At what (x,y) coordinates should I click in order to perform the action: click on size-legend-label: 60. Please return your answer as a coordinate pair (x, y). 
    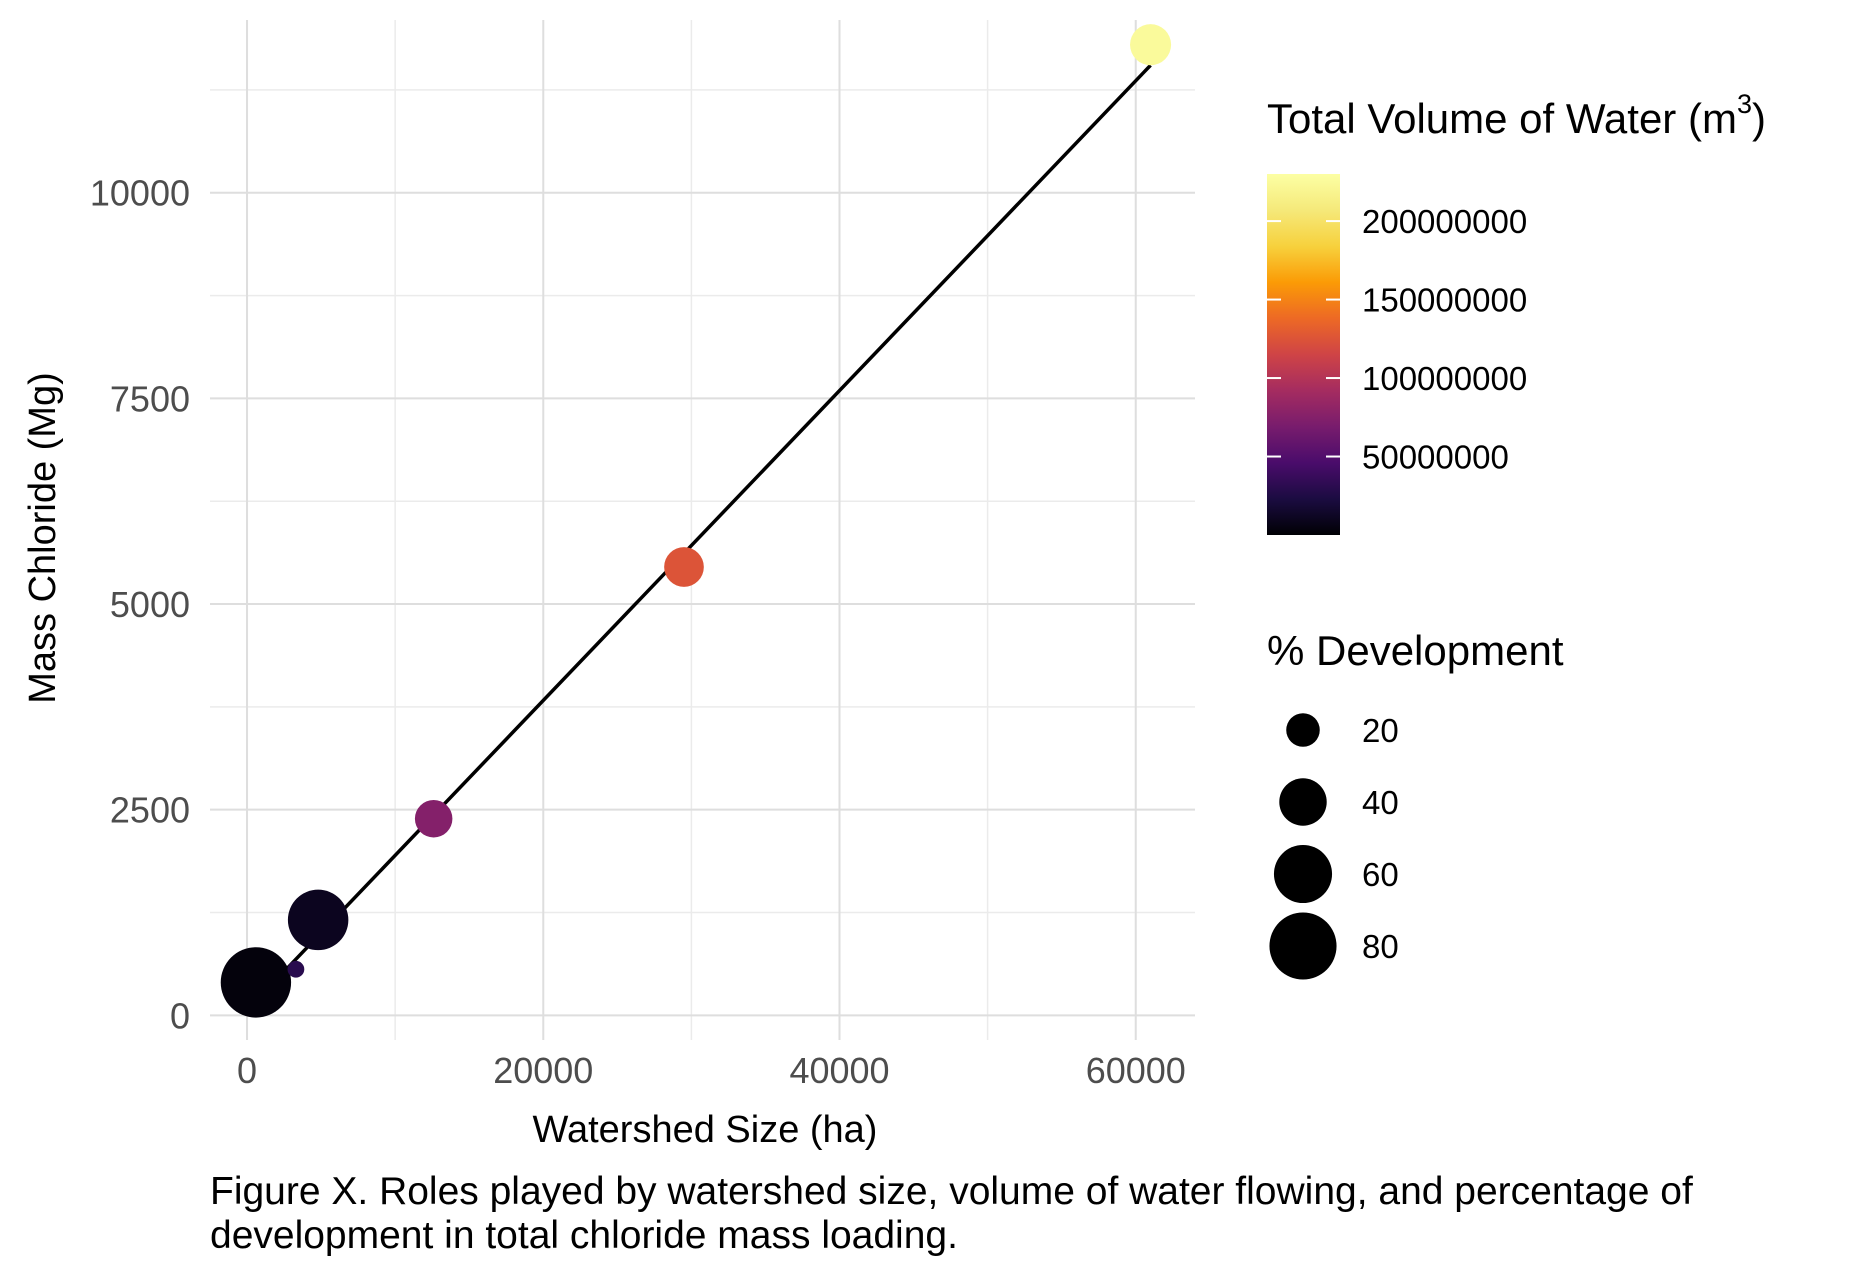
    Looking at the image, I should click on (1380, 874).